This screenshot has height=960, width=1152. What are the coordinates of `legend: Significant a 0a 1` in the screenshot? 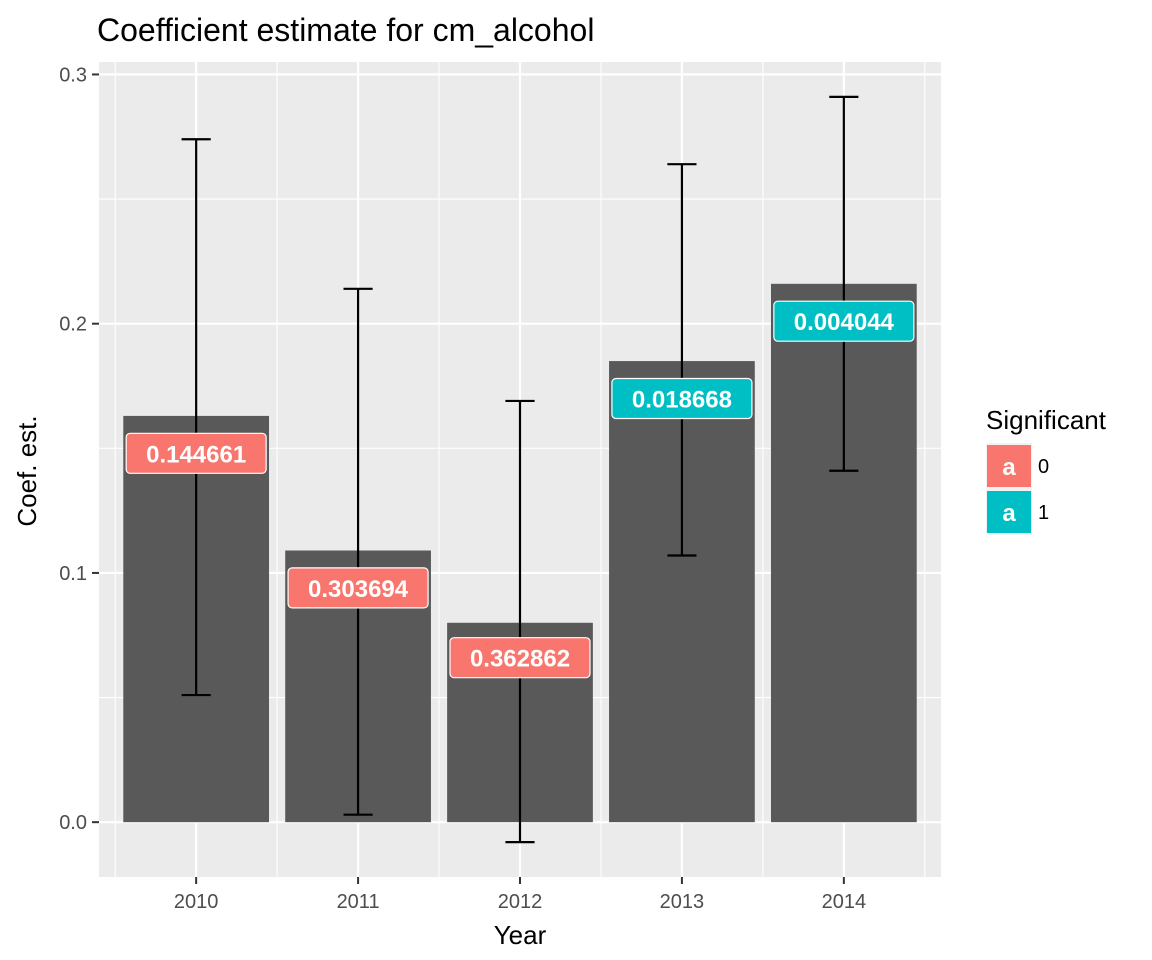 It's located at (1046, 470).